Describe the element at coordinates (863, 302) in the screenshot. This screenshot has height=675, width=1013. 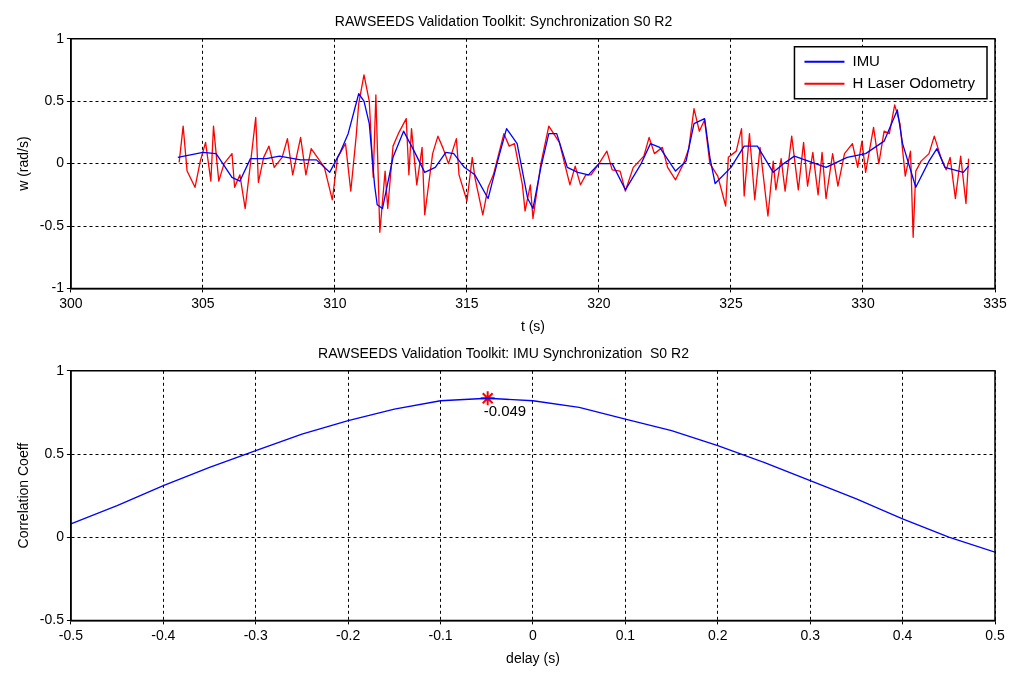
I see `x-tick-label: 330` at that location.